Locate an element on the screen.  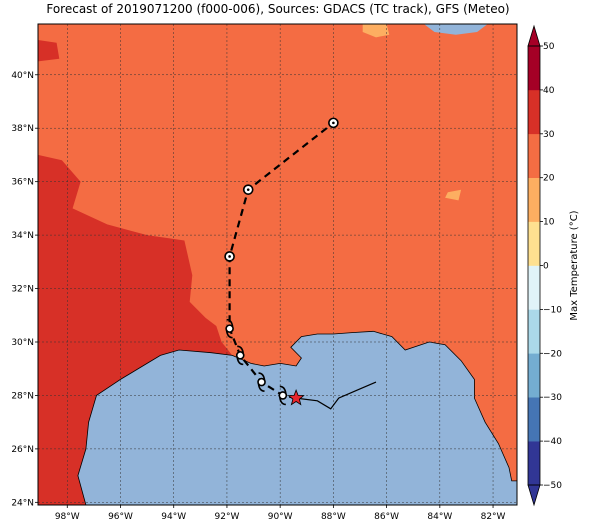
x-tick-label: 92°W is located at coordinates (227, 517).